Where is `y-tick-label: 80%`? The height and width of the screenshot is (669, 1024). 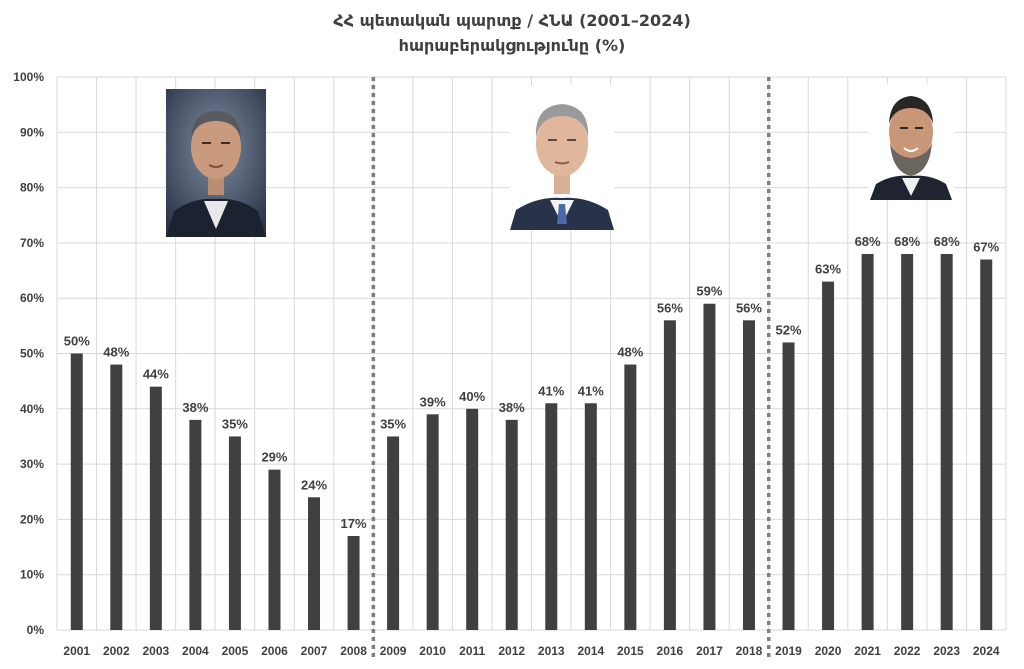
y-tick-label: 80% is located at coordinates (32, 188).